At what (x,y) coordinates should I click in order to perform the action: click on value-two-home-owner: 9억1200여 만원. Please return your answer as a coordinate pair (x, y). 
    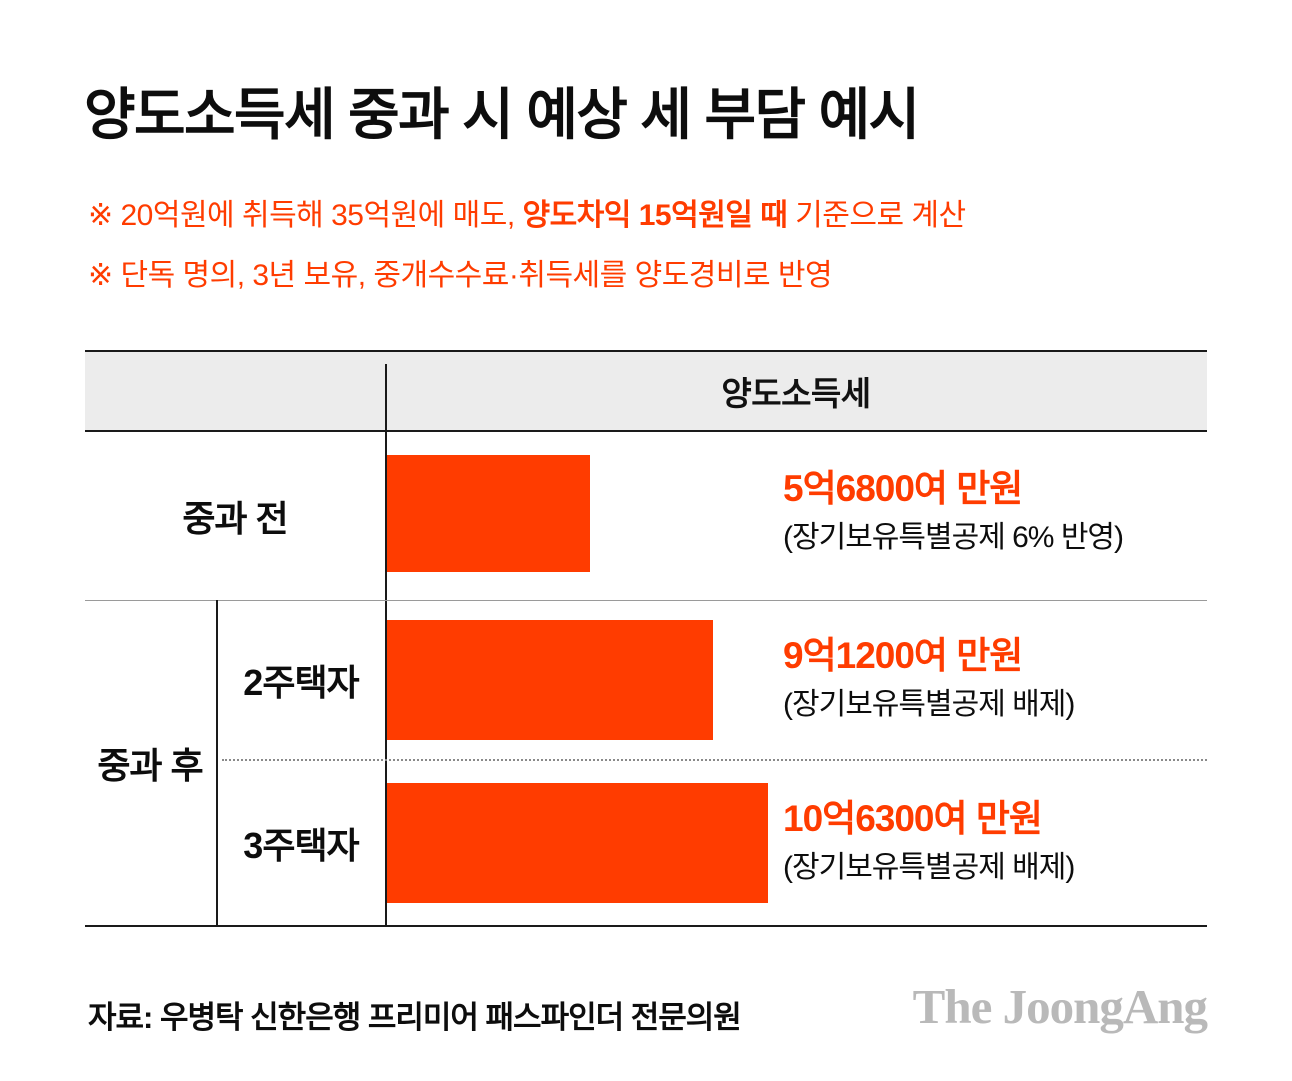
    Looking at the image, I should click on (903, 655).